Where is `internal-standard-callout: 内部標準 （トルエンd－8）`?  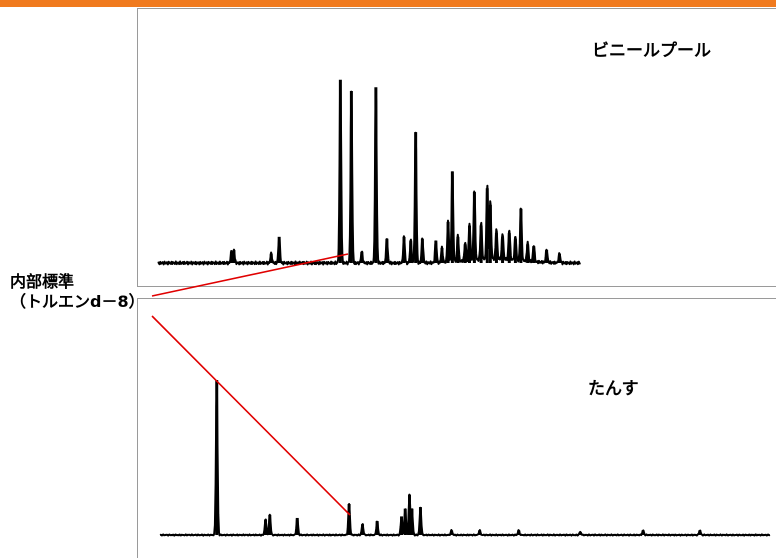 internal-standard-callout: 内部標準 （トルエンd－8） is located at coordinates (77, 292).